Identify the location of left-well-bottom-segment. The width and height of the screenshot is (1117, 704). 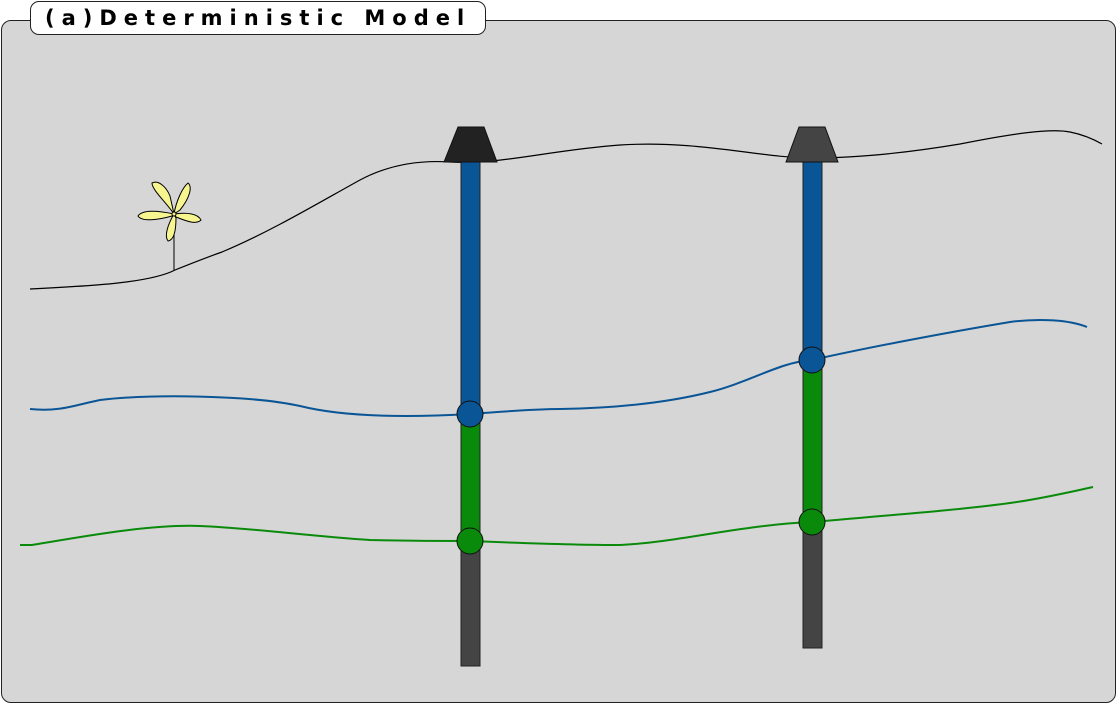
(470, 603).